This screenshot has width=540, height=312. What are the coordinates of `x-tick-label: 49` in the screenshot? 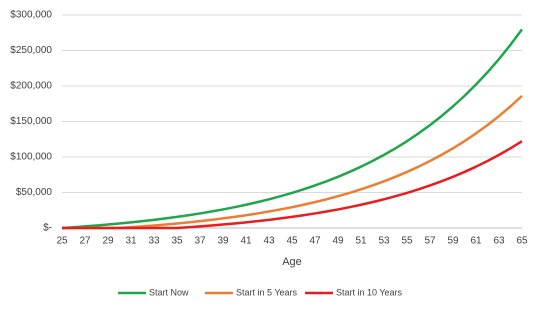 It's located at (338, 241).